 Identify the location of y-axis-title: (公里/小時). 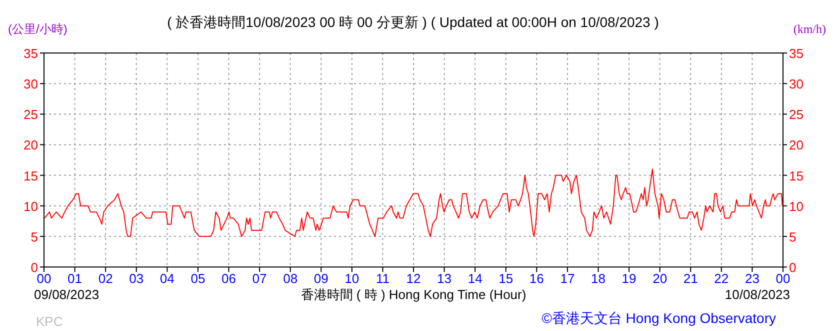
(38, 29).